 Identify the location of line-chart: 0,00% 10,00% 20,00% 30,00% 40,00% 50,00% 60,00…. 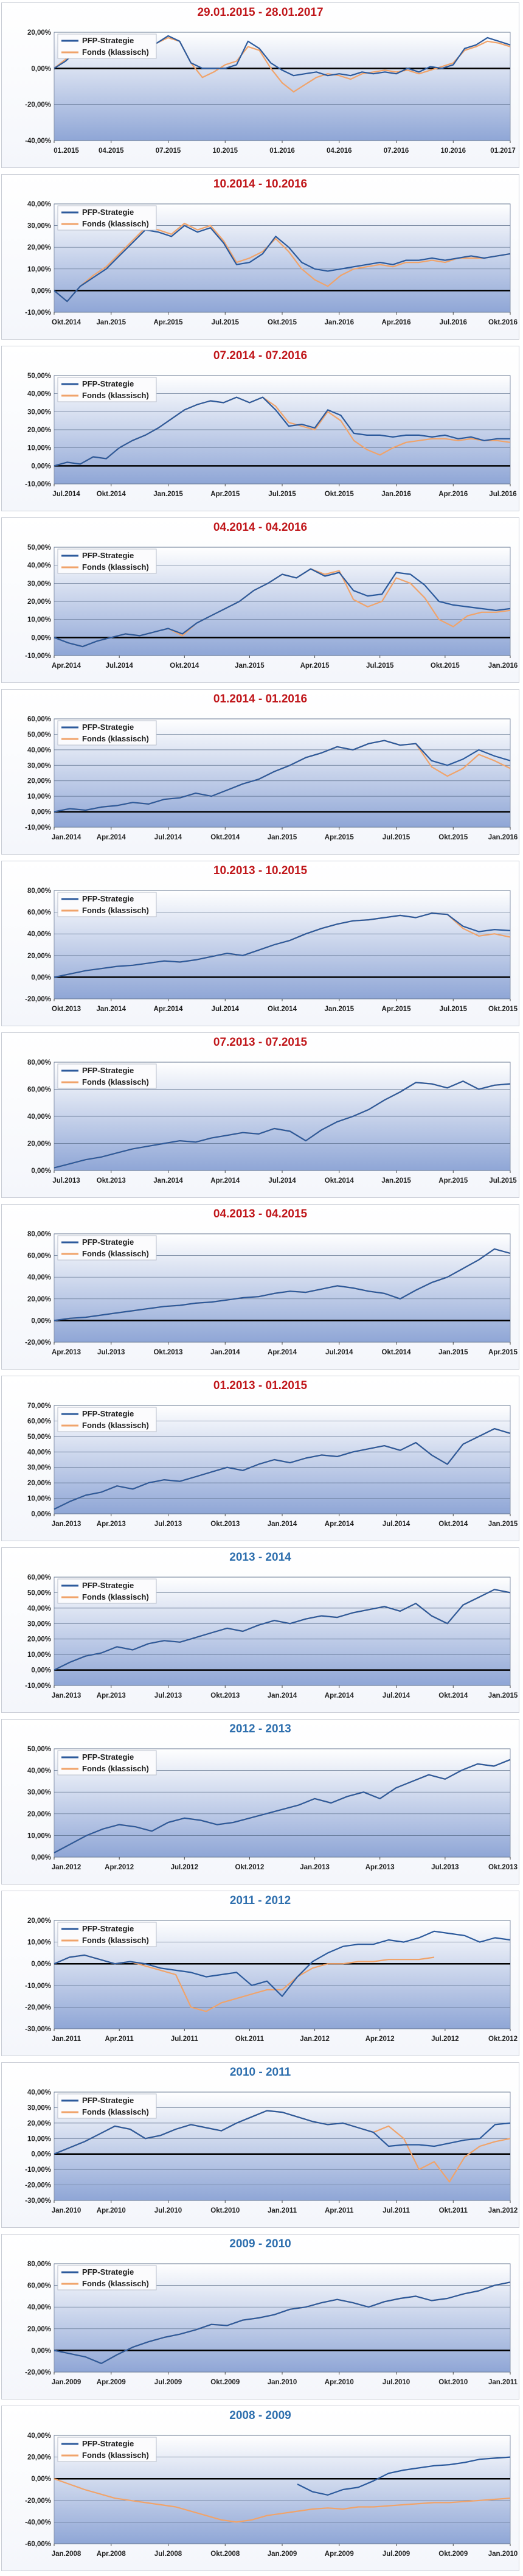
(273, 1465).